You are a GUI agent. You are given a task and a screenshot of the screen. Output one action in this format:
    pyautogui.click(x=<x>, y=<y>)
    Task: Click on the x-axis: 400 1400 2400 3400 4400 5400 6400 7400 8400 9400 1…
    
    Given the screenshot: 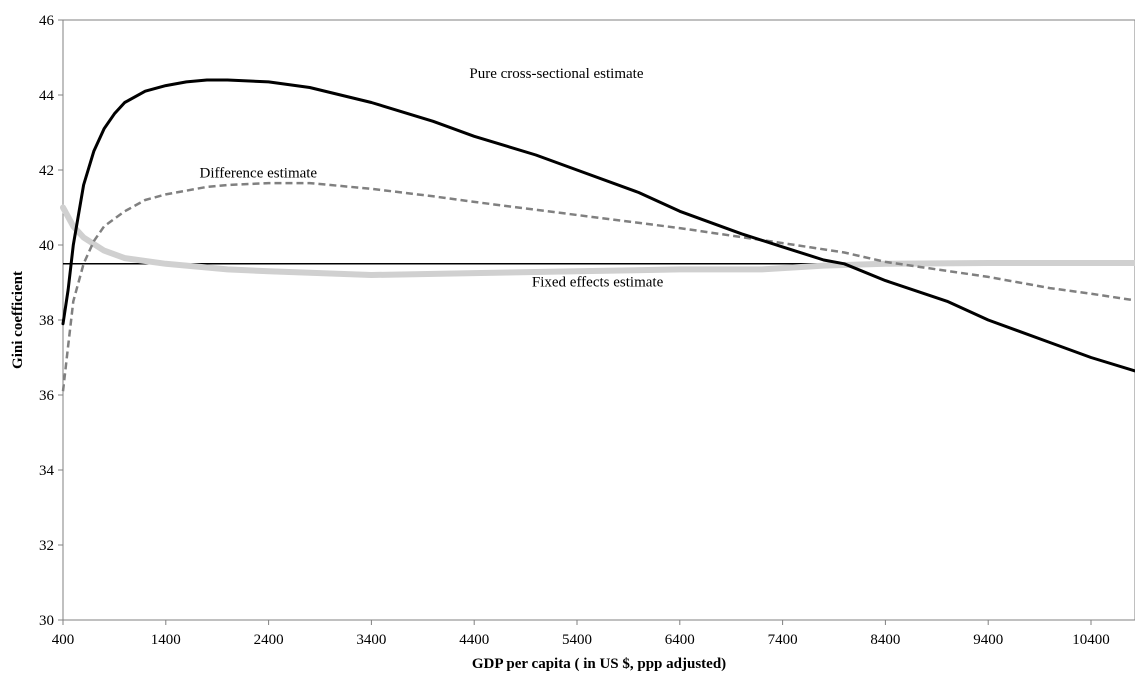 What is the action you would take?
    pyautogui.click(x=581, y=634)
    